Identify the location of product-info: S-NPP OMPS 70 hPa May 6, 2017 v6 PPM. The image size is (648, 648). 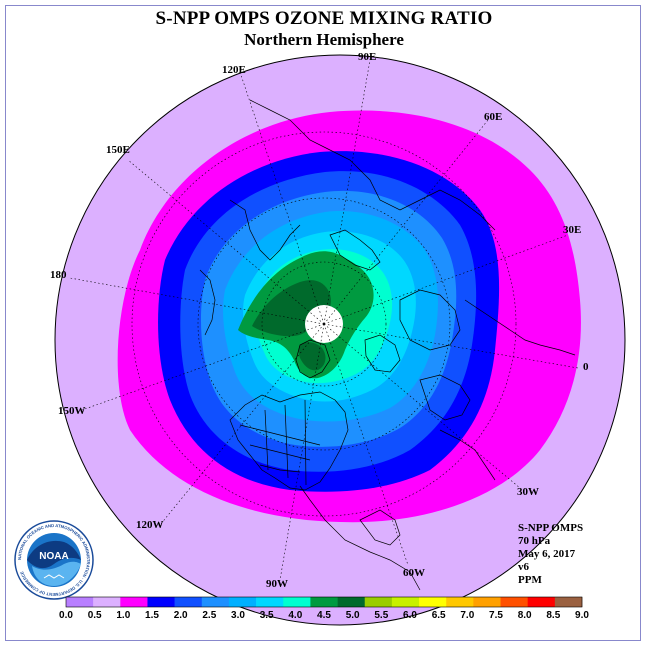
(550, 554).